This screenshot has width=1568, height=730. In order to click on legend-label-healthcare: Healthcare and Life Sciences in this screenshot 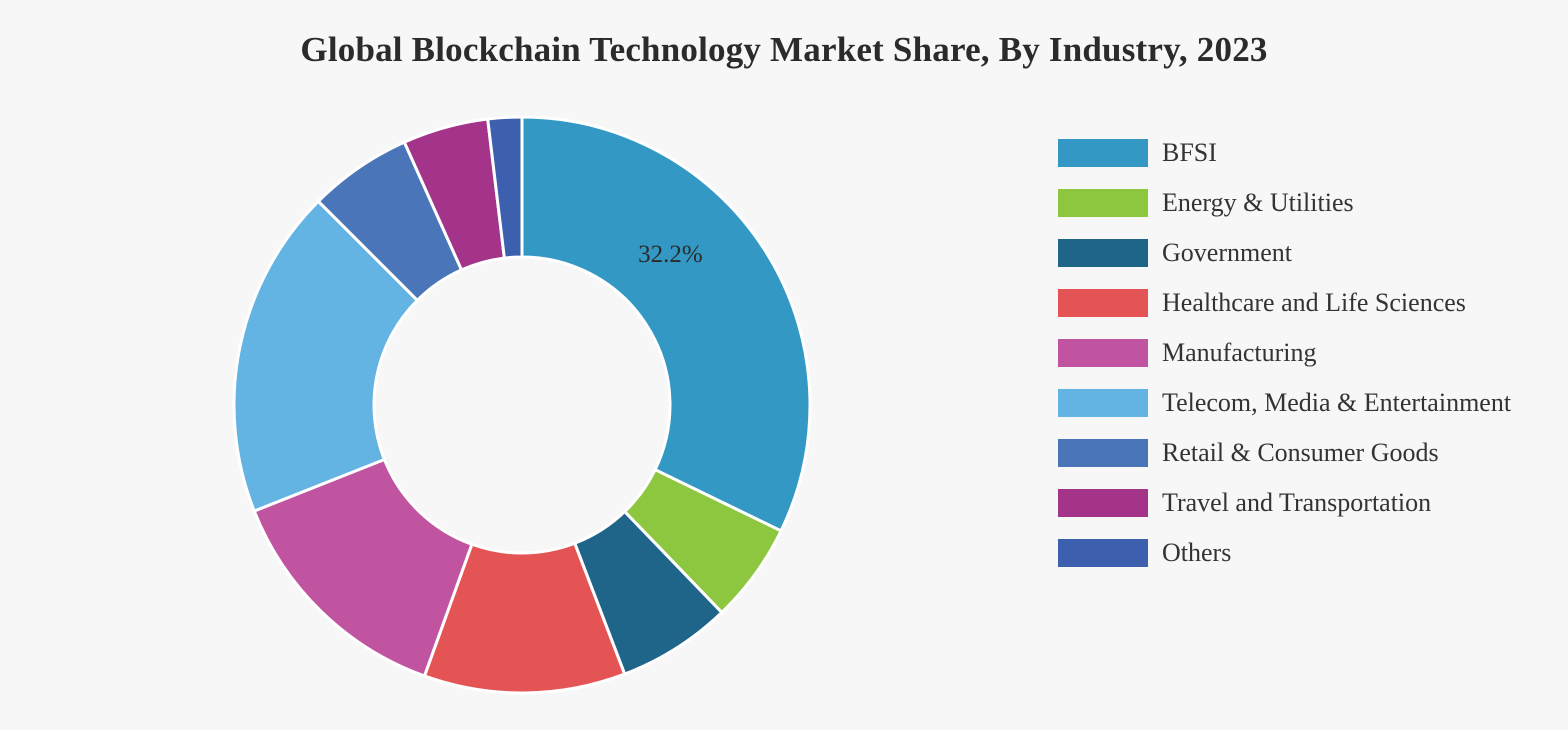, I will do `click(1314, 302)`.